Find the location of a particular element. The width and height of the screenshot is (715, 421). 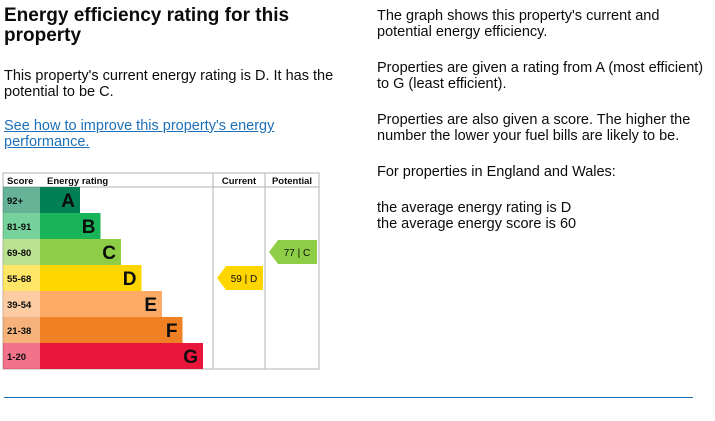

score-cell-A is located at coordinates (21, 200).